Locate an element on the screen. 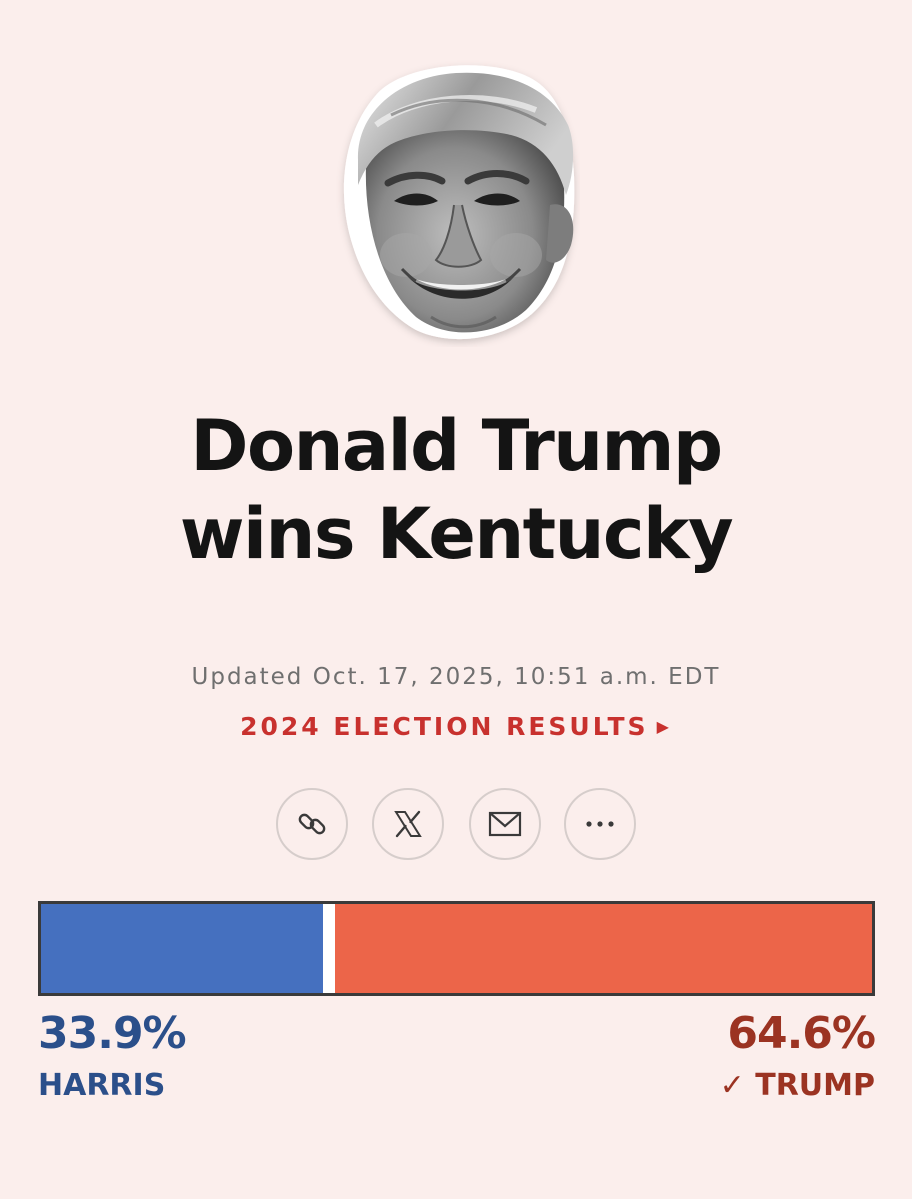  trump-winner-label: ✓ TRUMP is located at coordinates (797, 1085).